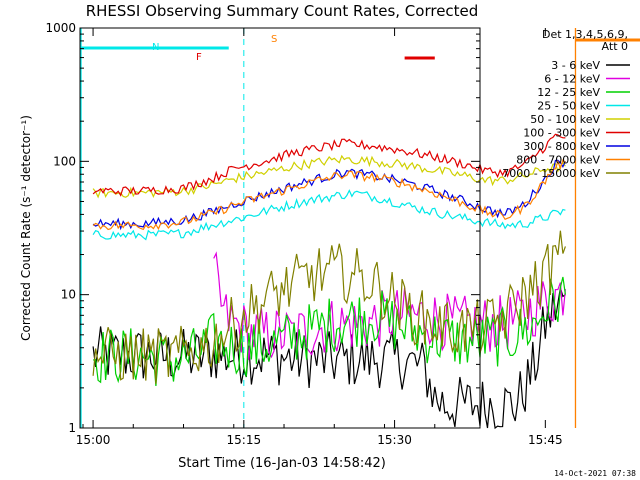  I want to click on timeline-bars, so click(360, 49).